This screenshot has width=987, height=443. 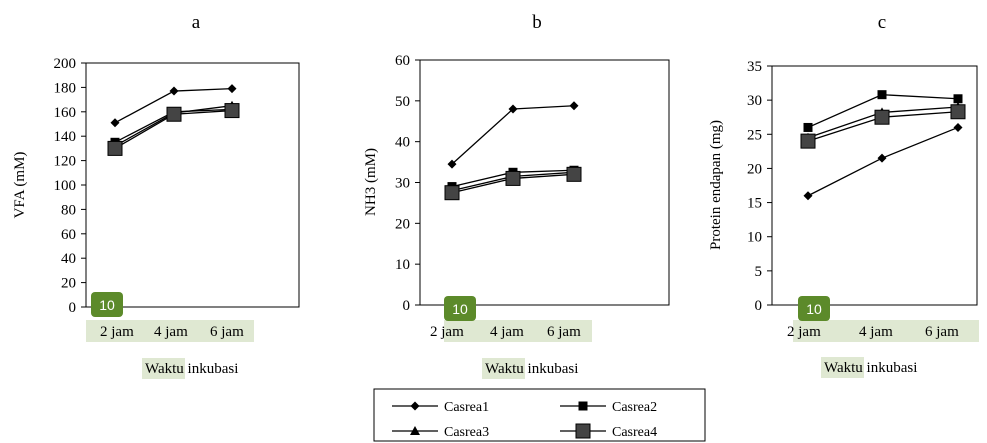 What do you see at coordinates (68, 210) in the screenshot?
I see `y-tick-label: 80` at bounding box center [68, 210].